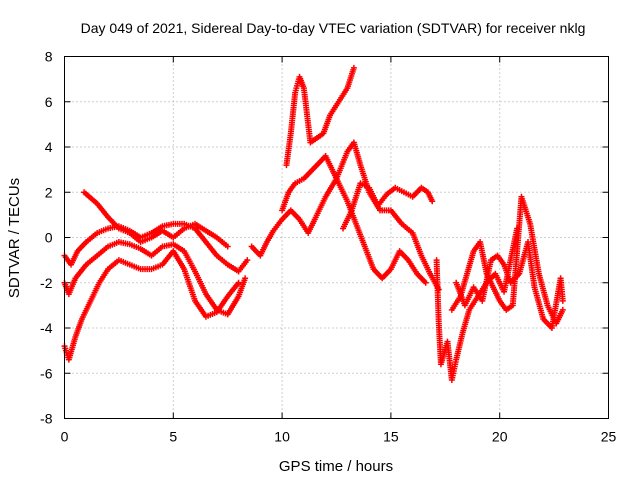 The height and width of the screenshot is (480, 640). Describe the element at coordinates (49, 192) in the screenshot. I see `y-tick-label: 2` at that location.